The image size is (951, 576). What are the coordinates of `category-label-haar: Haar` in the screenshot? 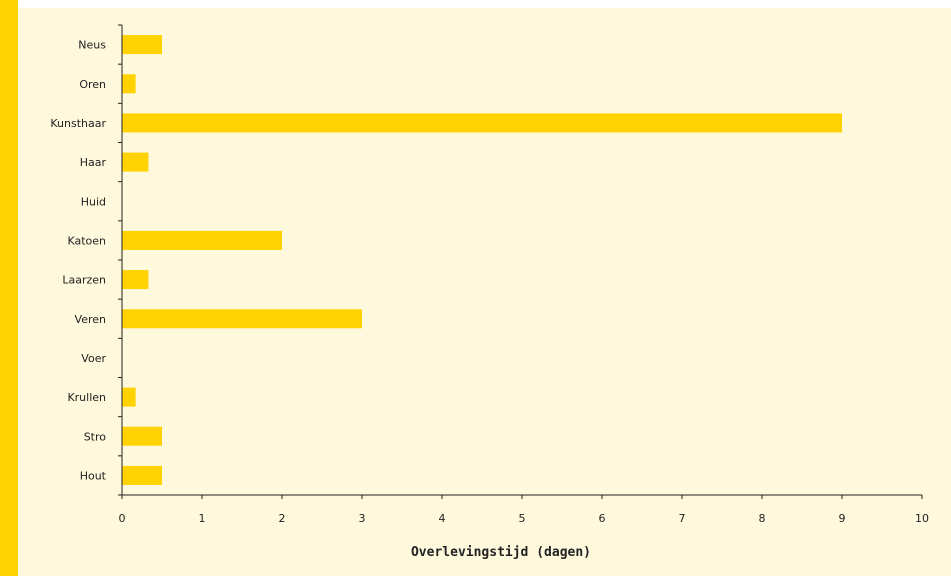 It's located at (93, 162).